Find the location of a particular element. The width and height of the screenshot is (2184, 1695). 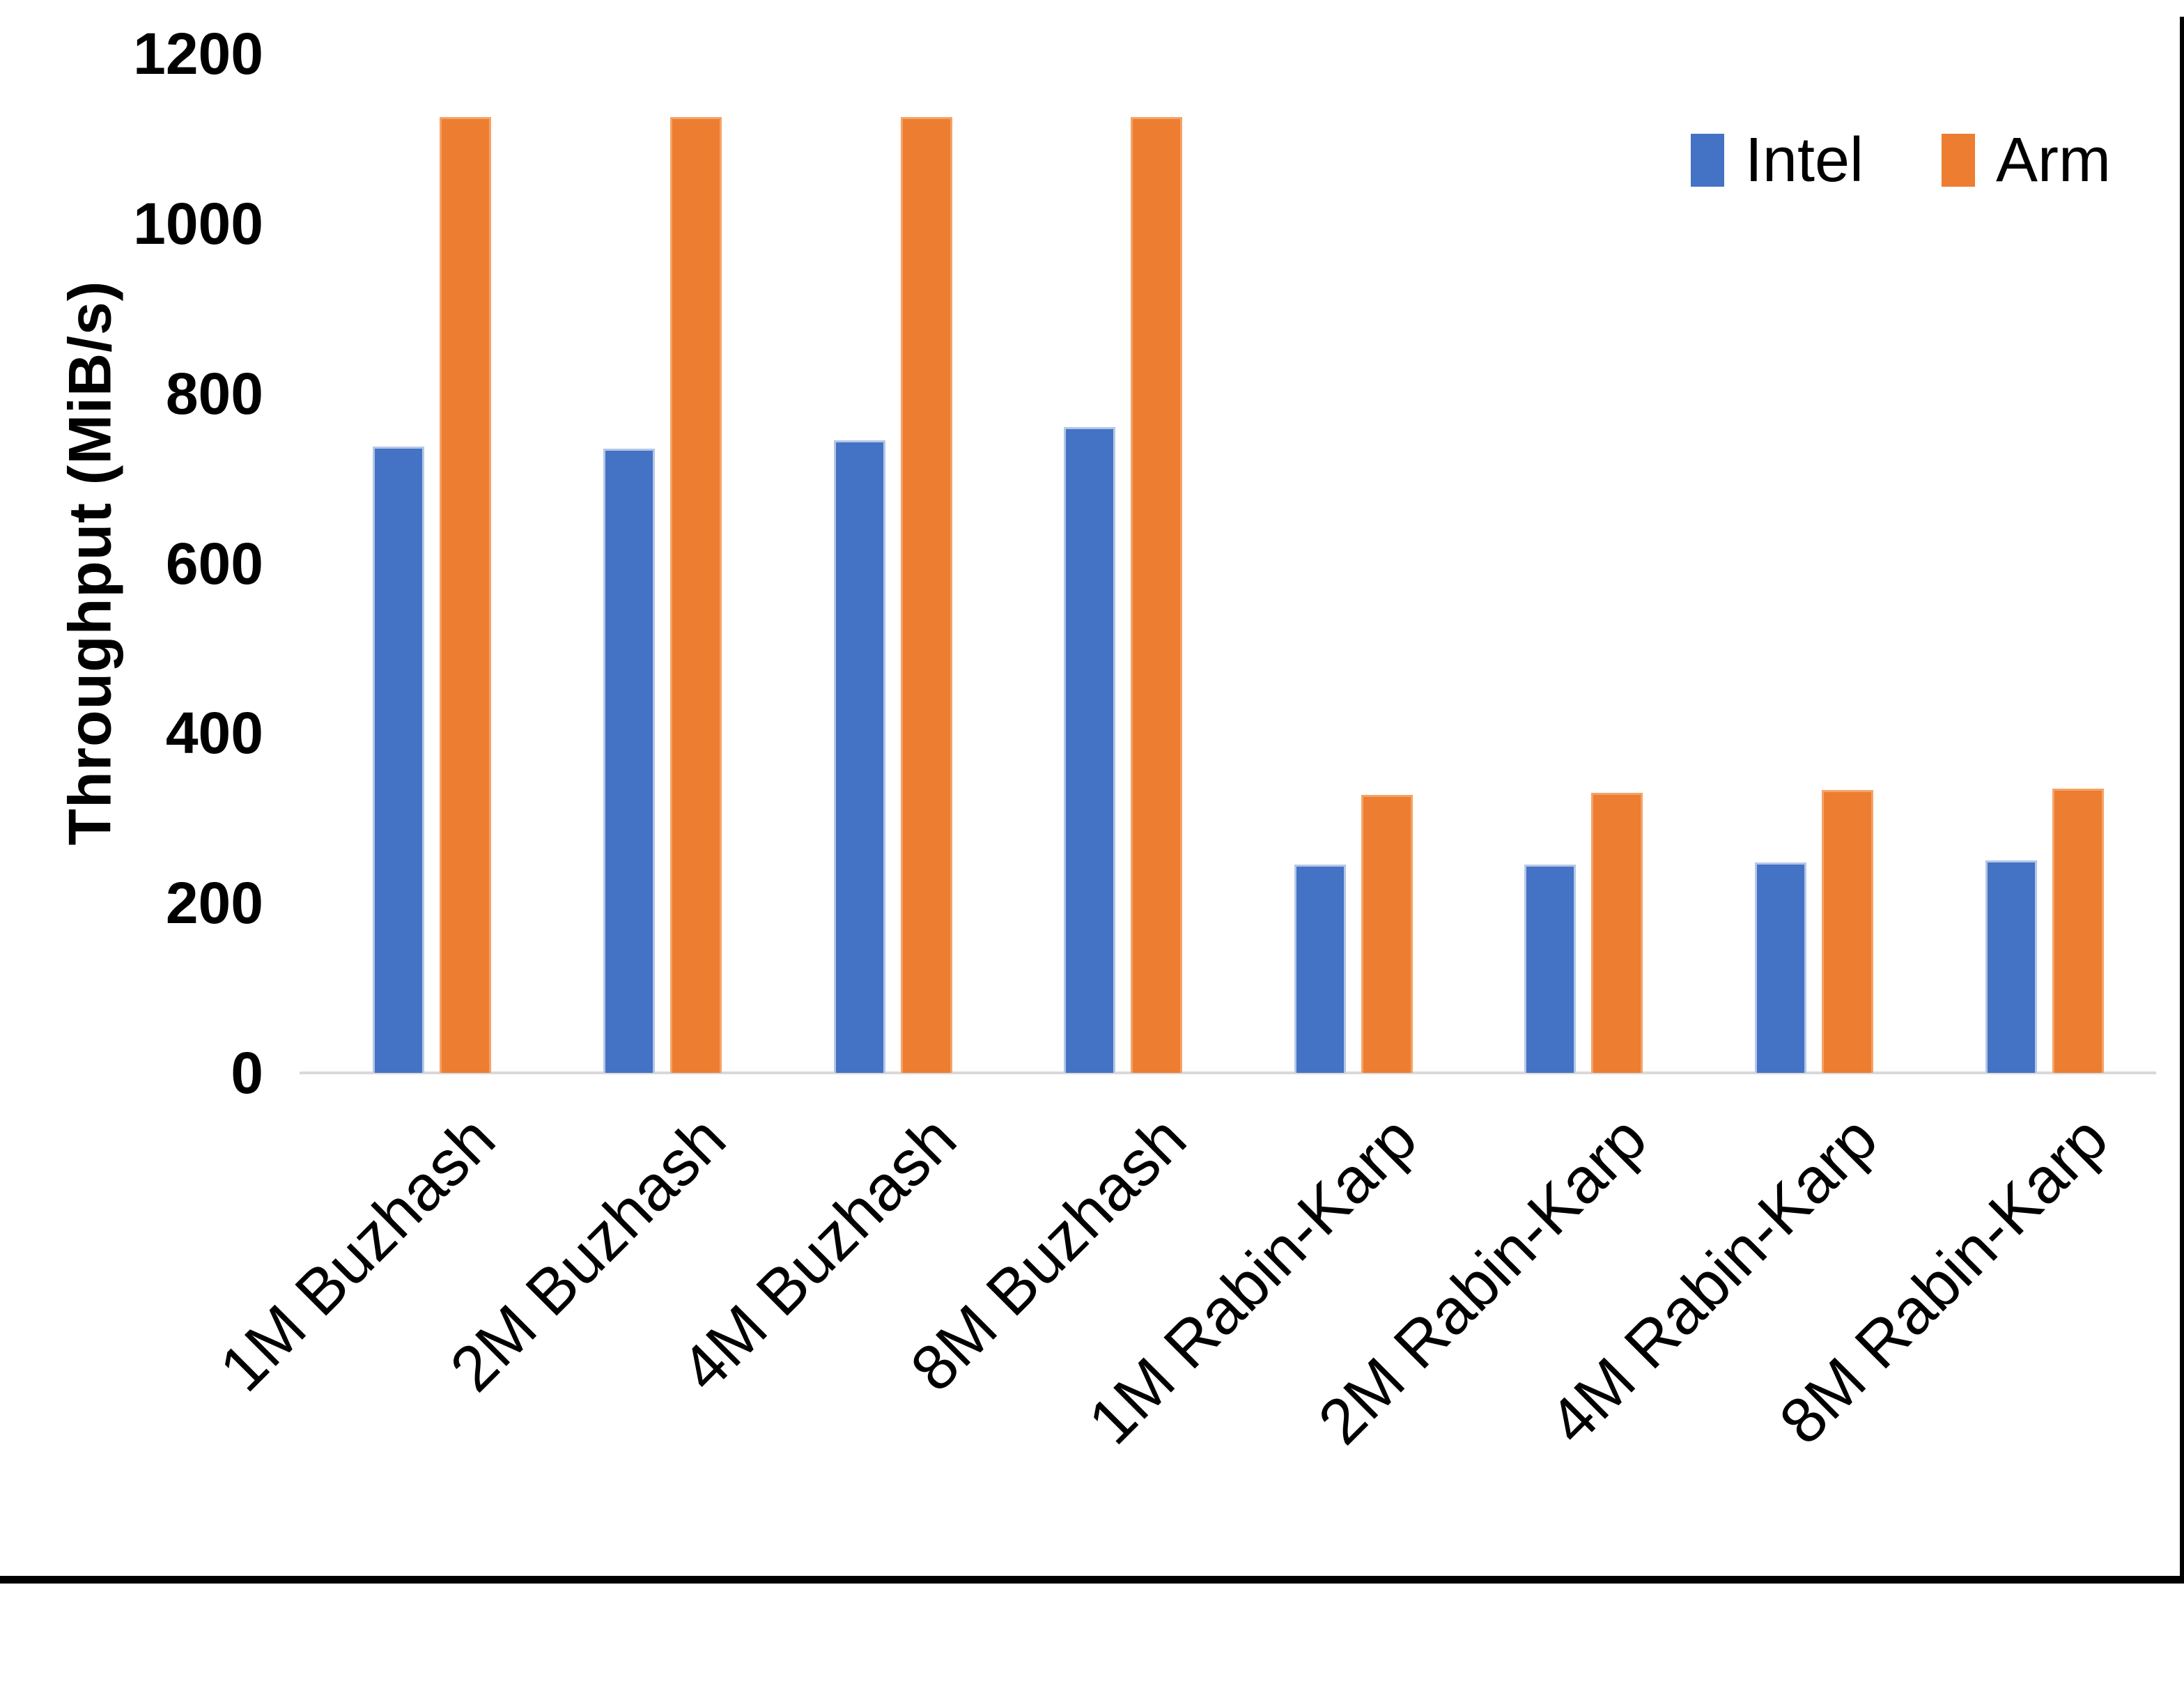

bar-arm-1m-rabin-karp is located at coordinates (1387, 934).